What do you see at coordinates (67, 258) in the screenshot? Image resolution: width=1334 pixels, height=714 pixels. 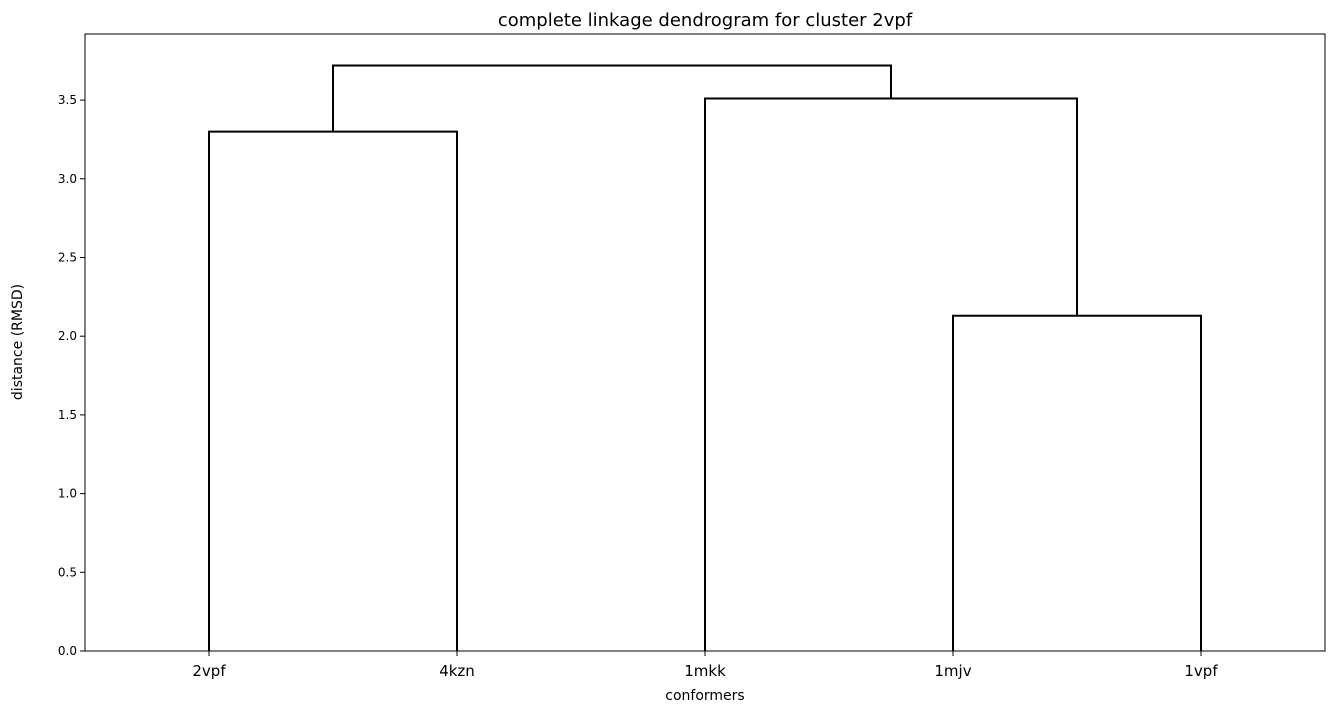 I see `y-tick-label: 2.5` at bounding box center [67, 258].